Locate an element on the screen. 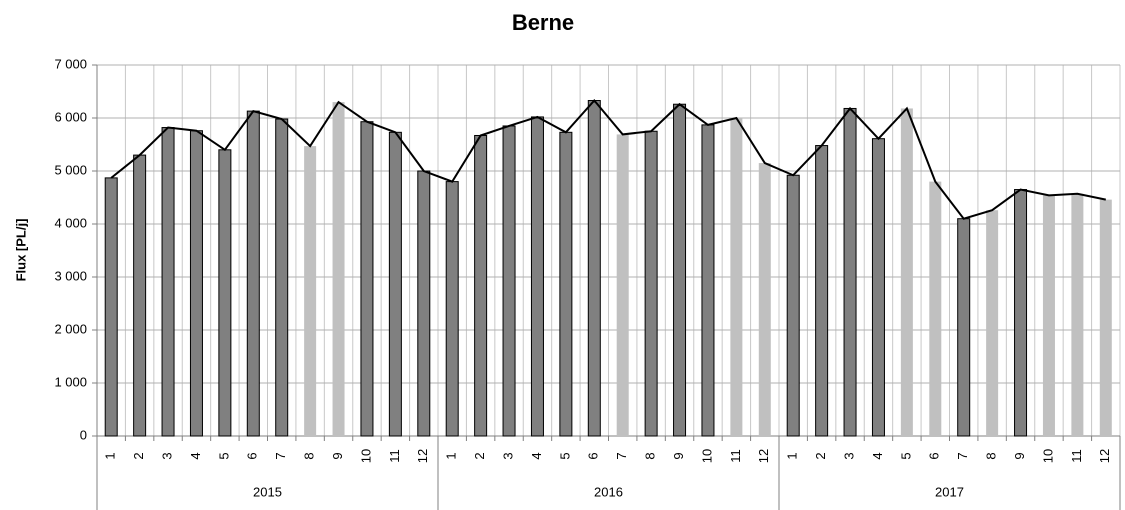 The width and height of the screenshot is (1125, 510). y-tick-label: 2 000 is located at coordinates (70, 328).